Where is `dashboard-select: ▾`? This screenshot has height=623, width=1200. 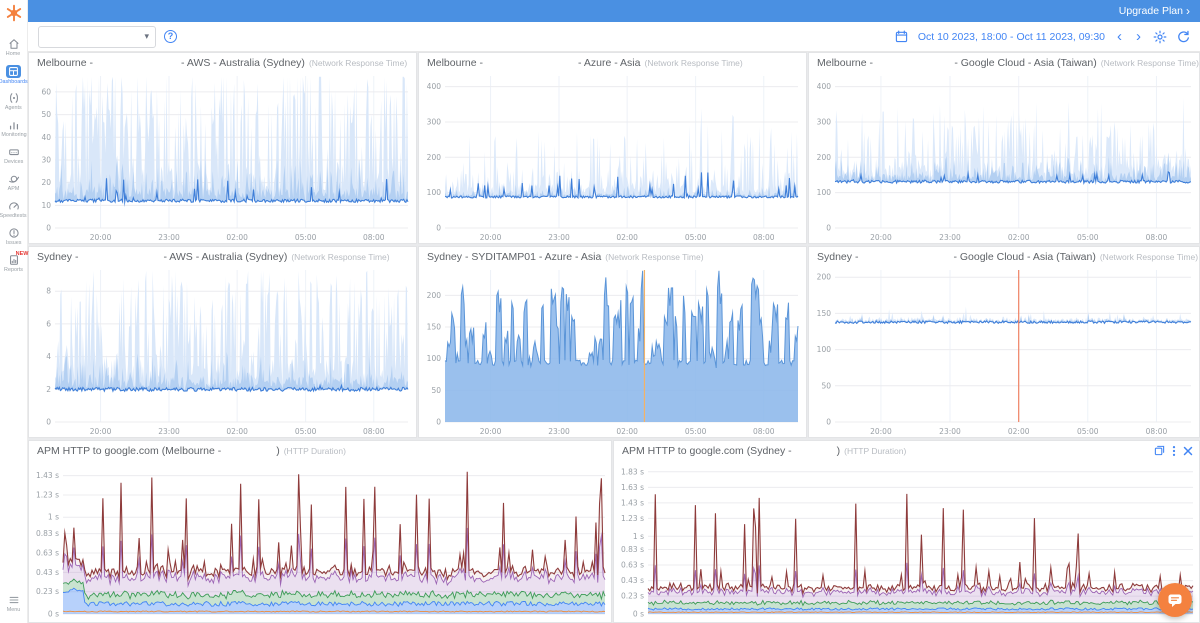
dashboard-select: ▾ is located at coordinates (97, 36).